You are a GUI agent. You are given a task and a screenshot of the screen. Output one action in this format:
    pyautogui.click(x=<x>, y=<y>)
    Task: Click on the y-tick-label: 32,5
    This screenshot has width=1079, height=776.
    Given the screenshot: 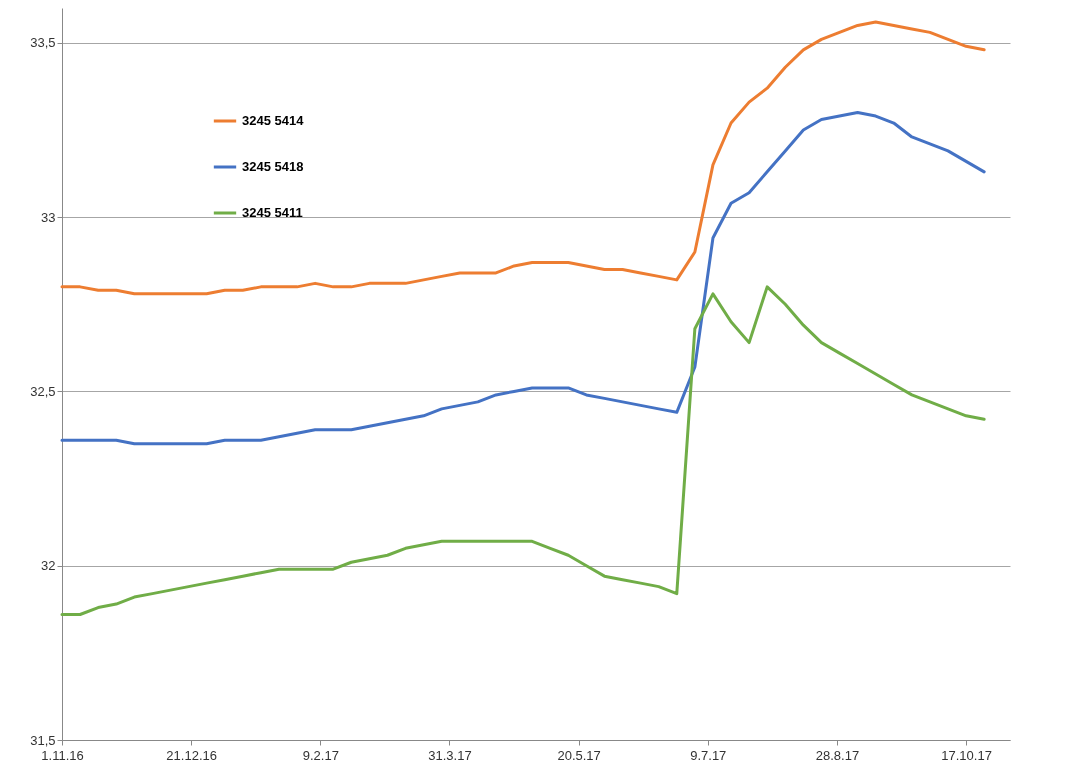 What is the action you would take?
    pyautogui.click(x=43, y=391)
    